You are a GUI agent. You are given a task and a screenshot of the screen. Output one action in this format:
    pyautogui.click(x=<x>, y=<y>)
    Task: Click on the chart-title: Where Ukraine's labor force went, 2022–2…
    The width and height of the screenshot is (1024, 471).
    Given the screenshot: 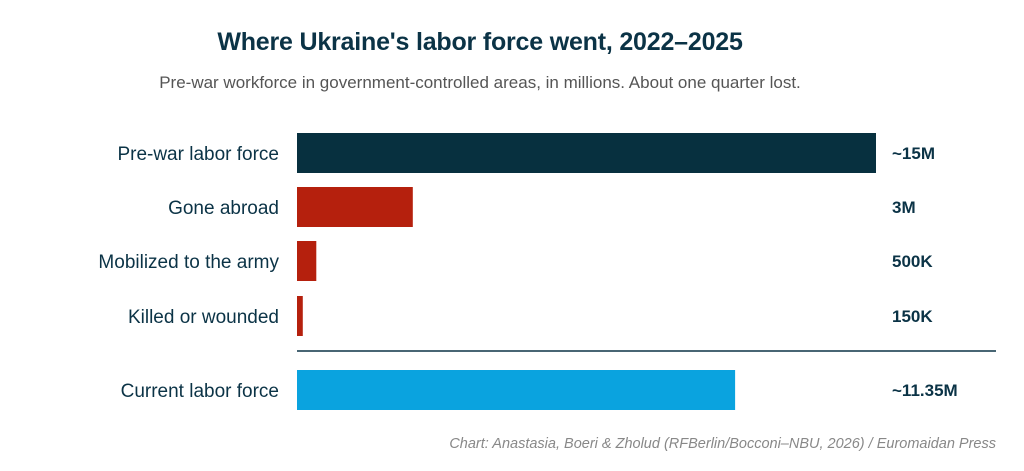 What is the action you would take?
    pyautogui.click(x=480, y=42)
    